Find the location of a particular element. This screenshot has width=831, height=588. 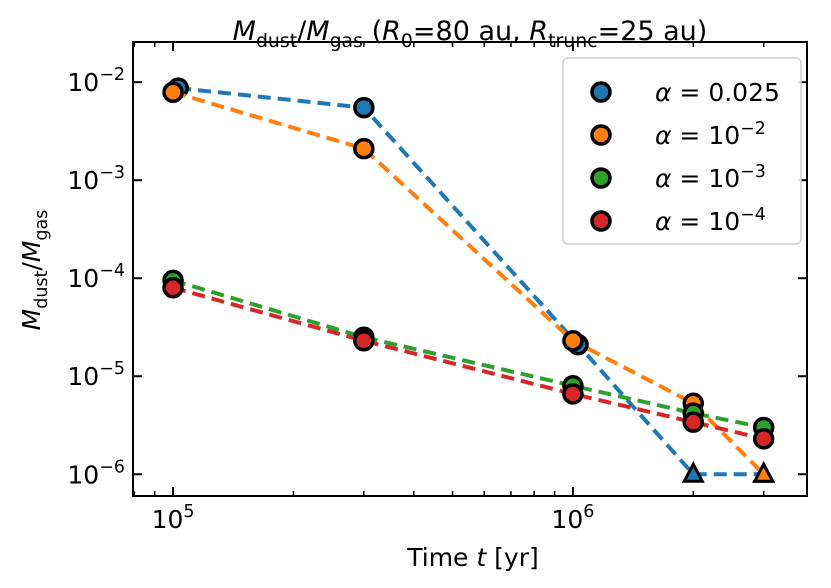

tick-label: 10⁶ is located at coordinates (572, 518).